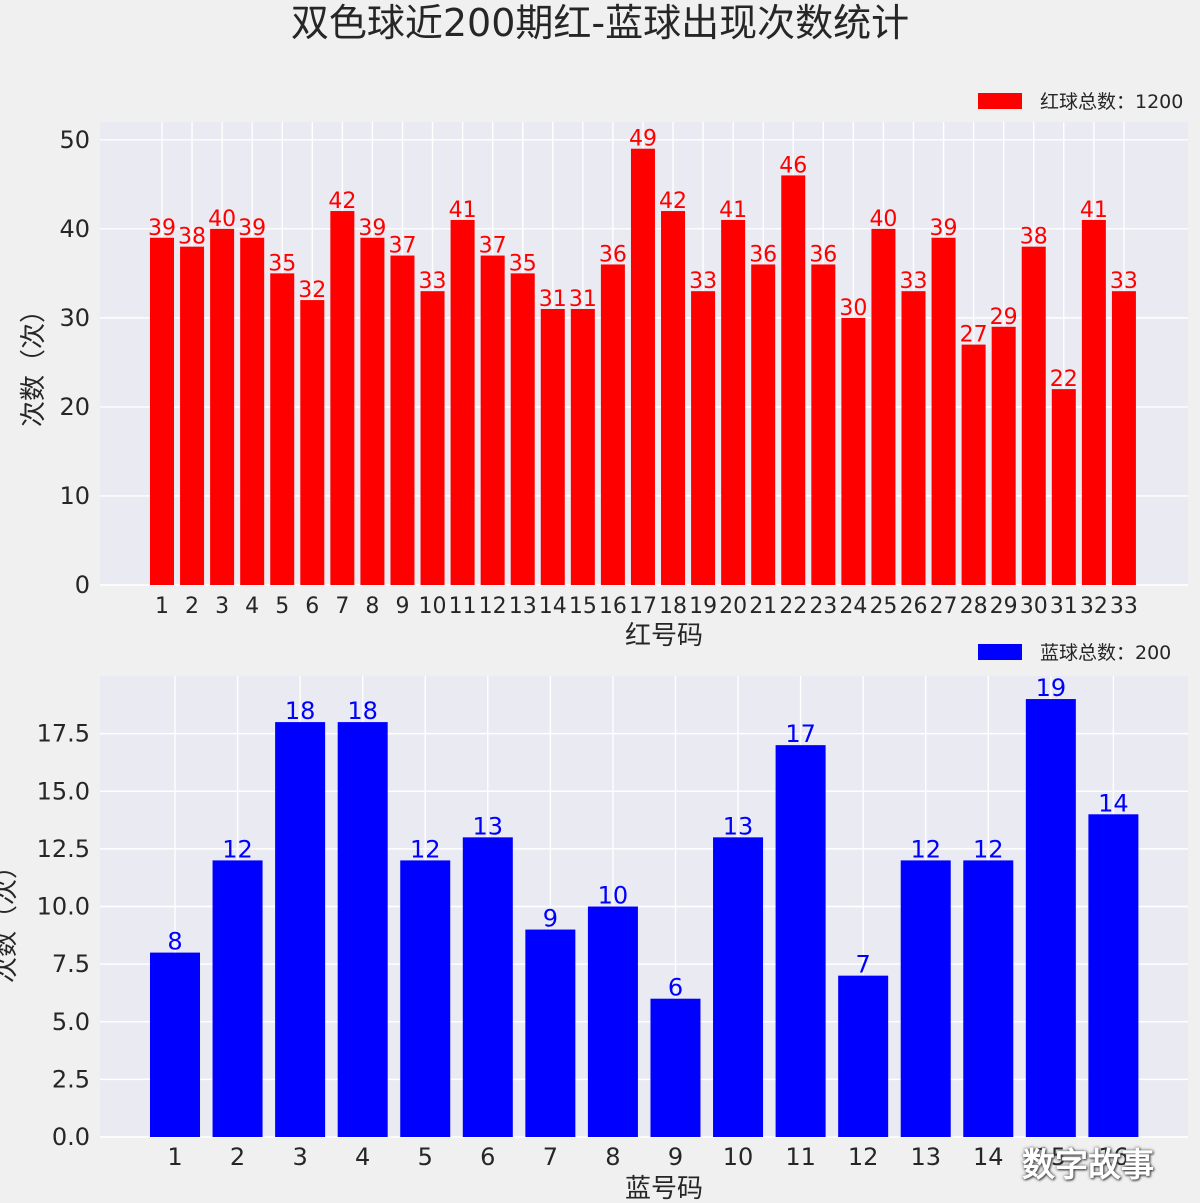 The image size is (1200, 1203). Describe the element at coordinates (74, 140) in the screenshot. I see `panel-1-y-tick-label: 50` at that location.